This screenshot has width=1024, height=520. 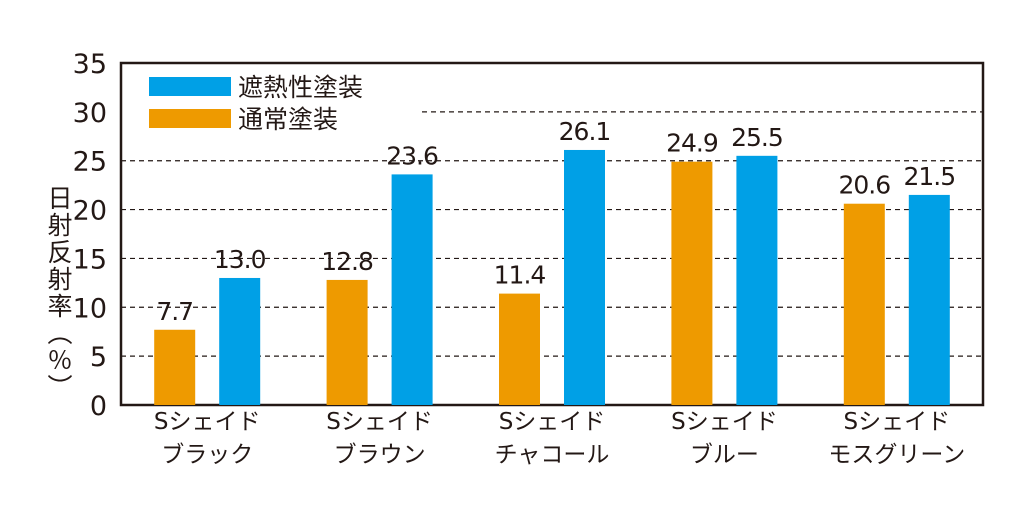 I want to click on x-tick-label: モスグリーン, so click(x=896, y=455).